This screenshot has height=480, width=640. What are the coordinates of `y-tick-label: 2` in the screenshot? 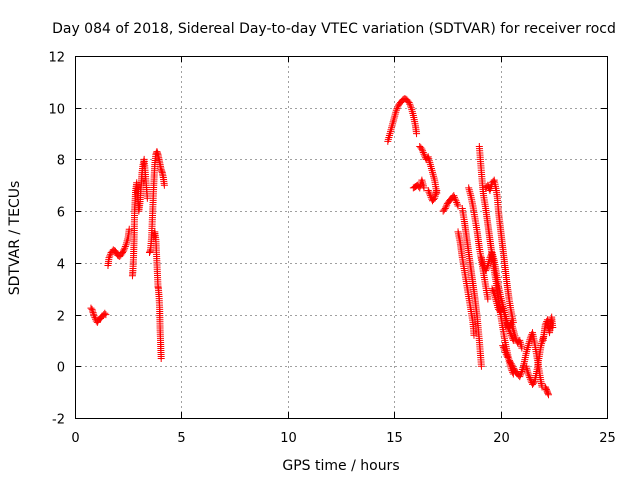 It's located at (61, 317).